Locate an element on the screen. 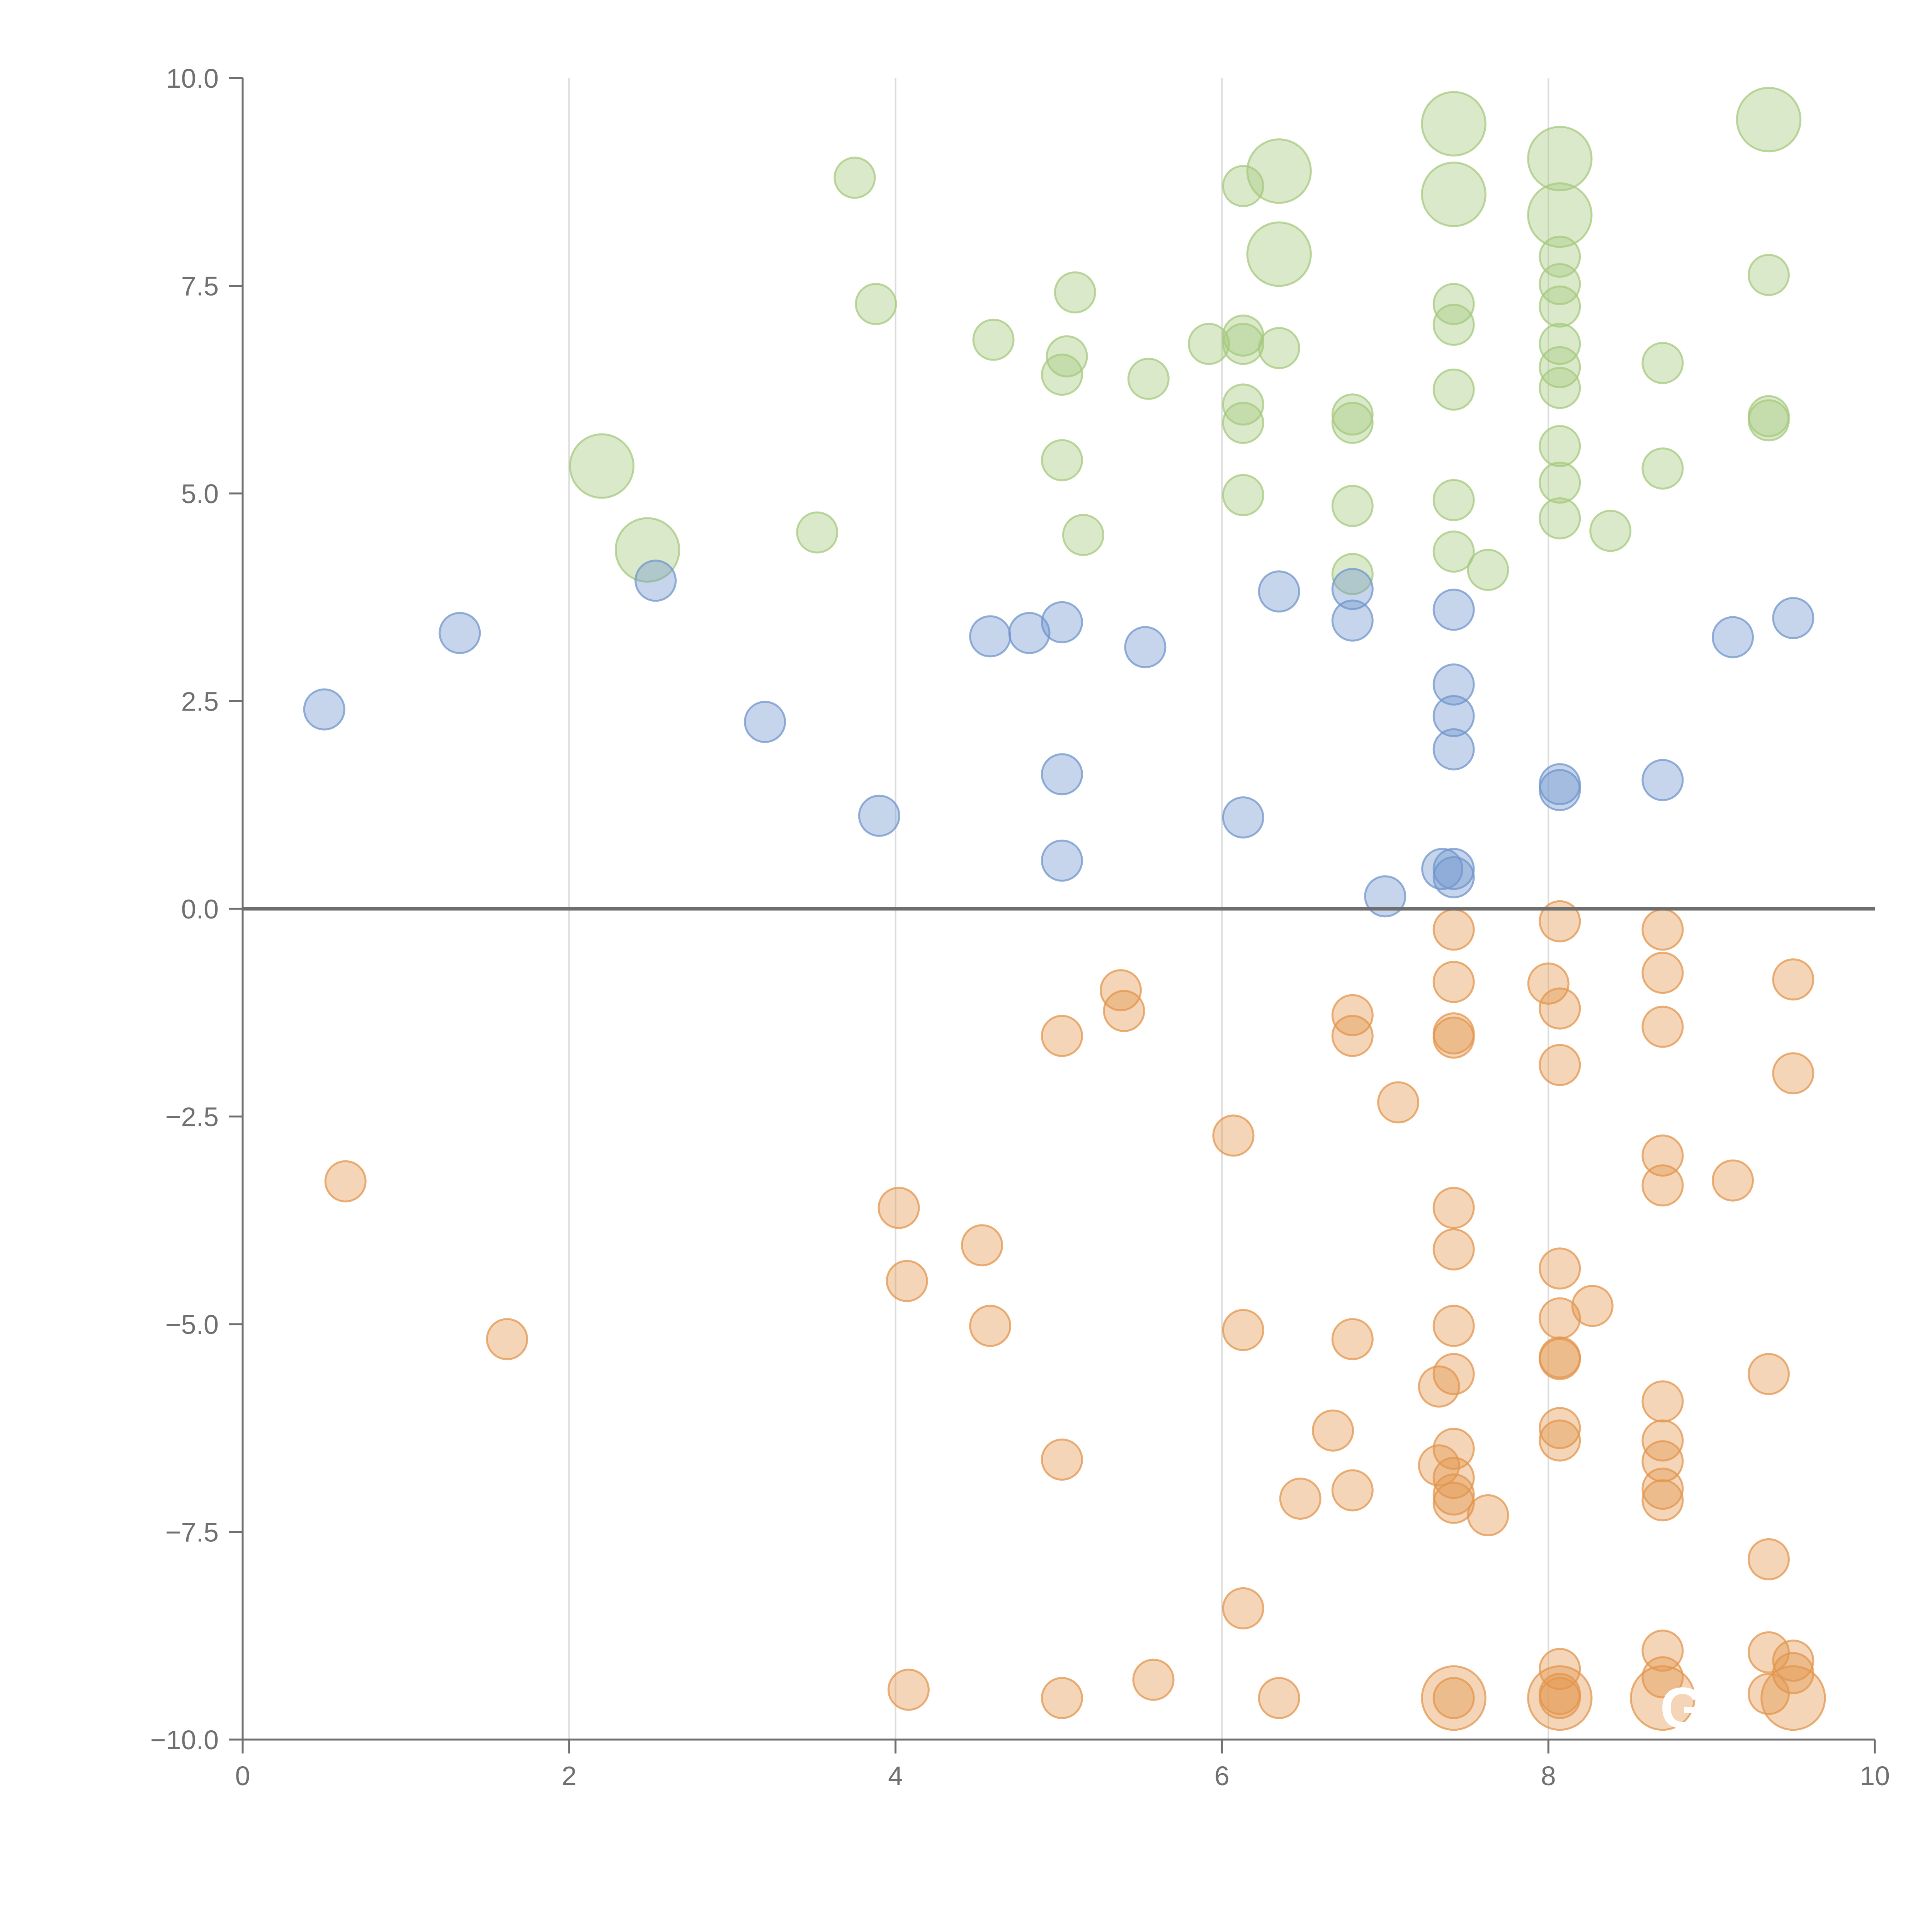 The height and width of the screenshot is (1932, 1932). x-tick-label: 2 is located at coordinates (569, 1776).